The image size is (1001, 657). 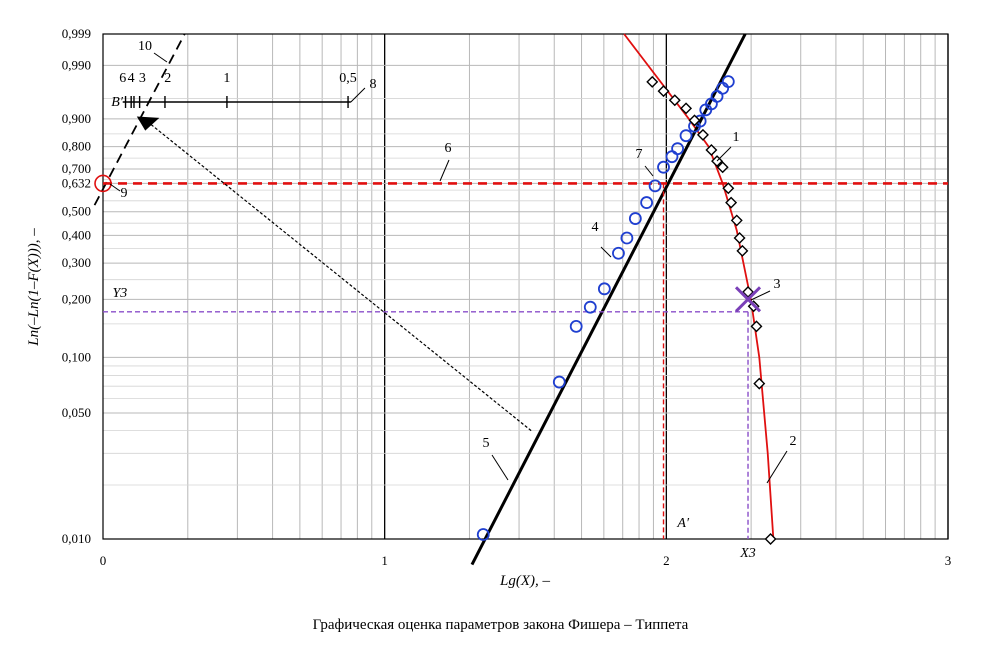 What do you see at coordinates (373, 84) in the screenshot?
I see `label-8: 8` at bounding box center [373, 84].